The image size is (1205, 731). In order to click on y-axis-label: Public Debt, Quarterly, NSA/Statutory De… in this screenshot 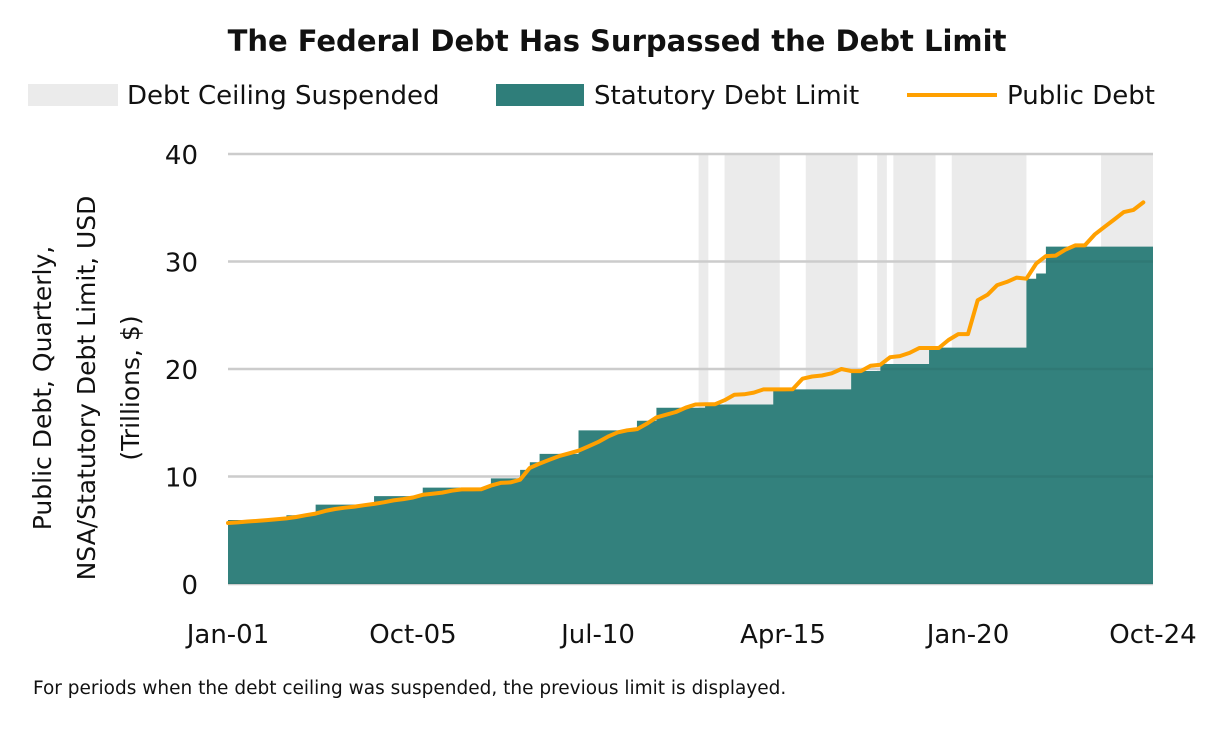, I will do `click(86, 388)`.